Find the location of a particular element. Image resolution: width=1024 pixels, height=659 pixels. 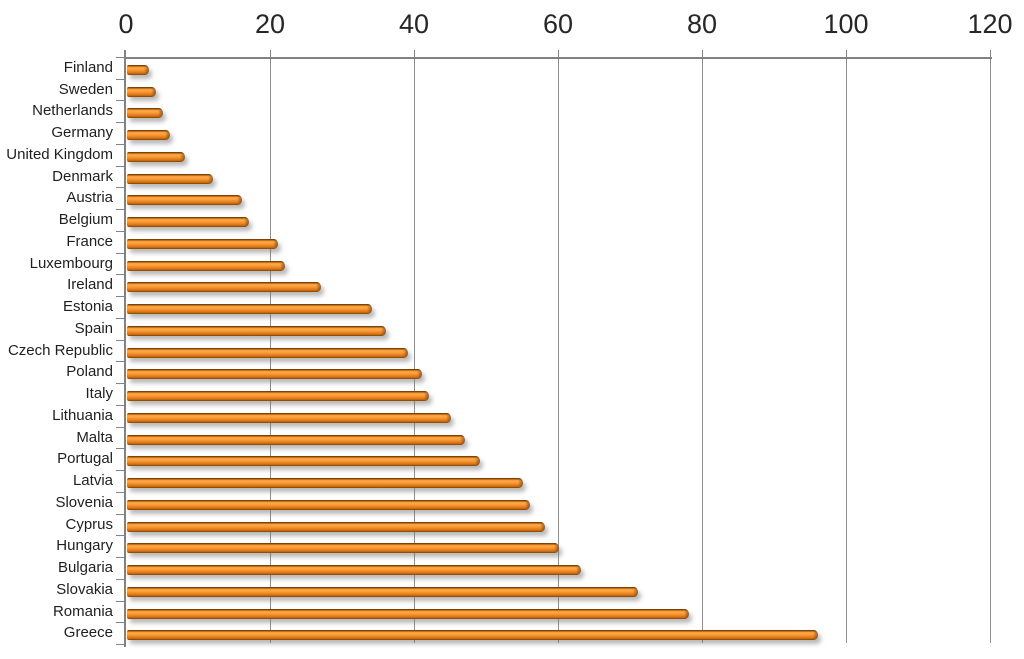

category-label: Ireland is located at coordinates (90, 284).